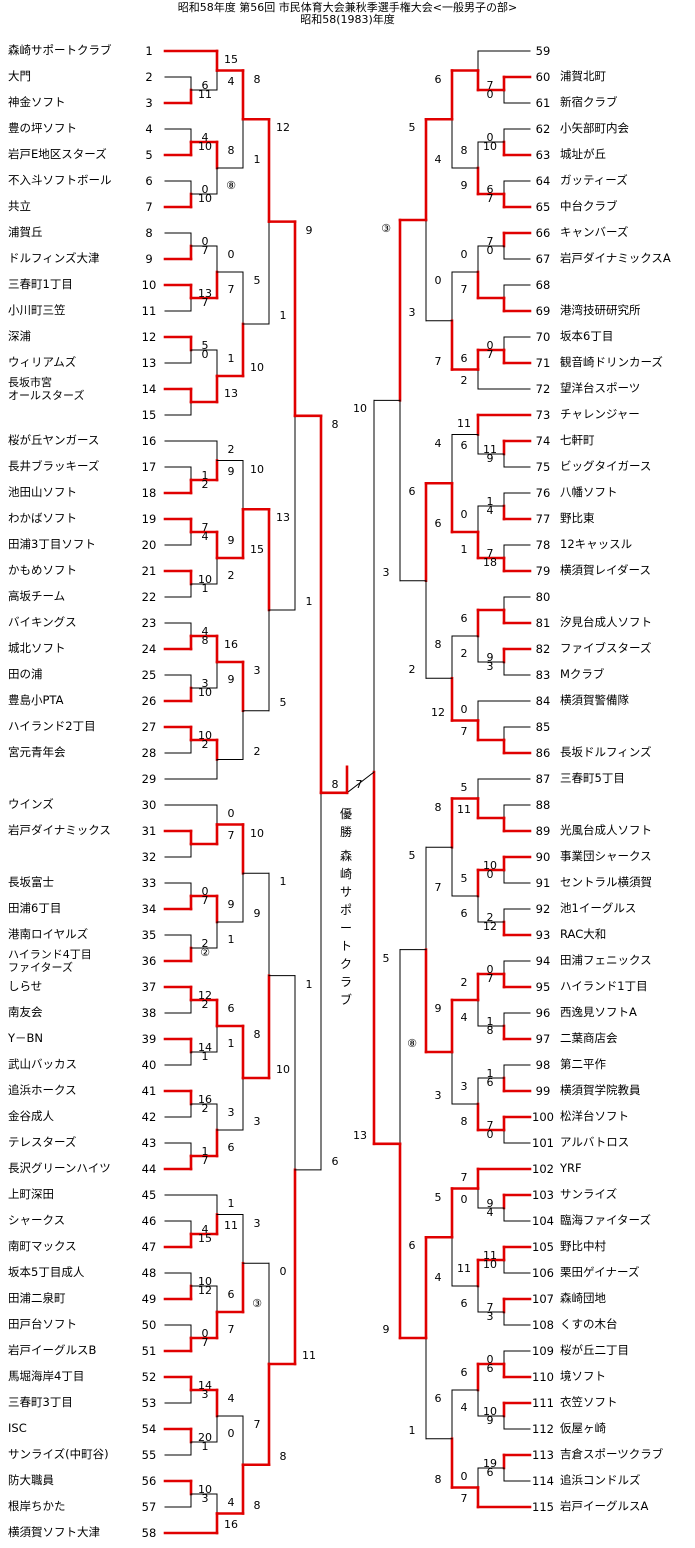 This screenshot has width=695, height=1548. I want to click on seed-number: 115, so click(543, 1507).